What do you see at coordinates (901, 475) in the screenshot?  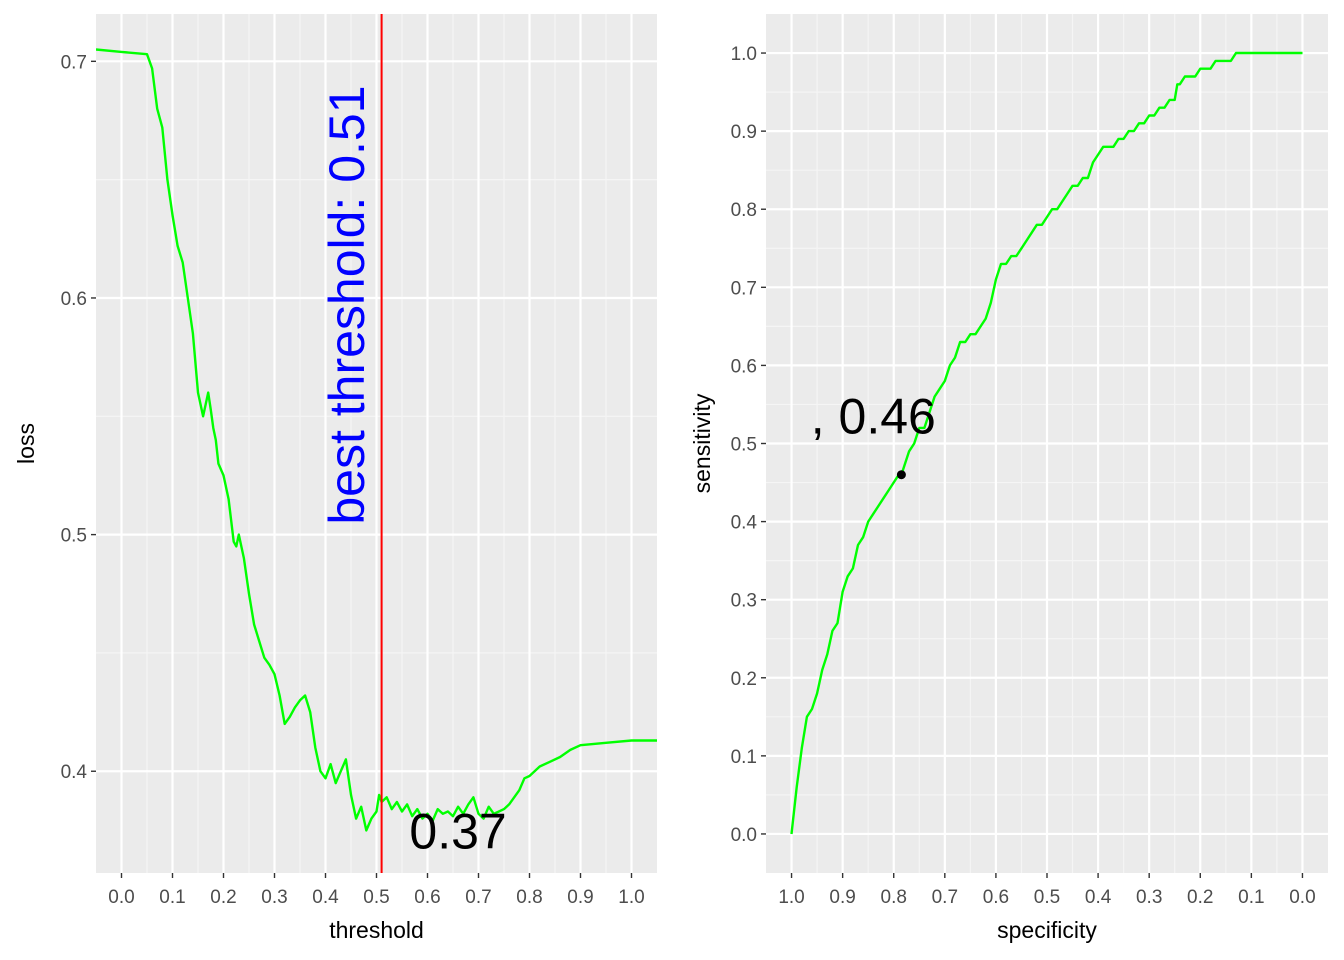 I see `optimal-point` at bounding box center [901, 475].